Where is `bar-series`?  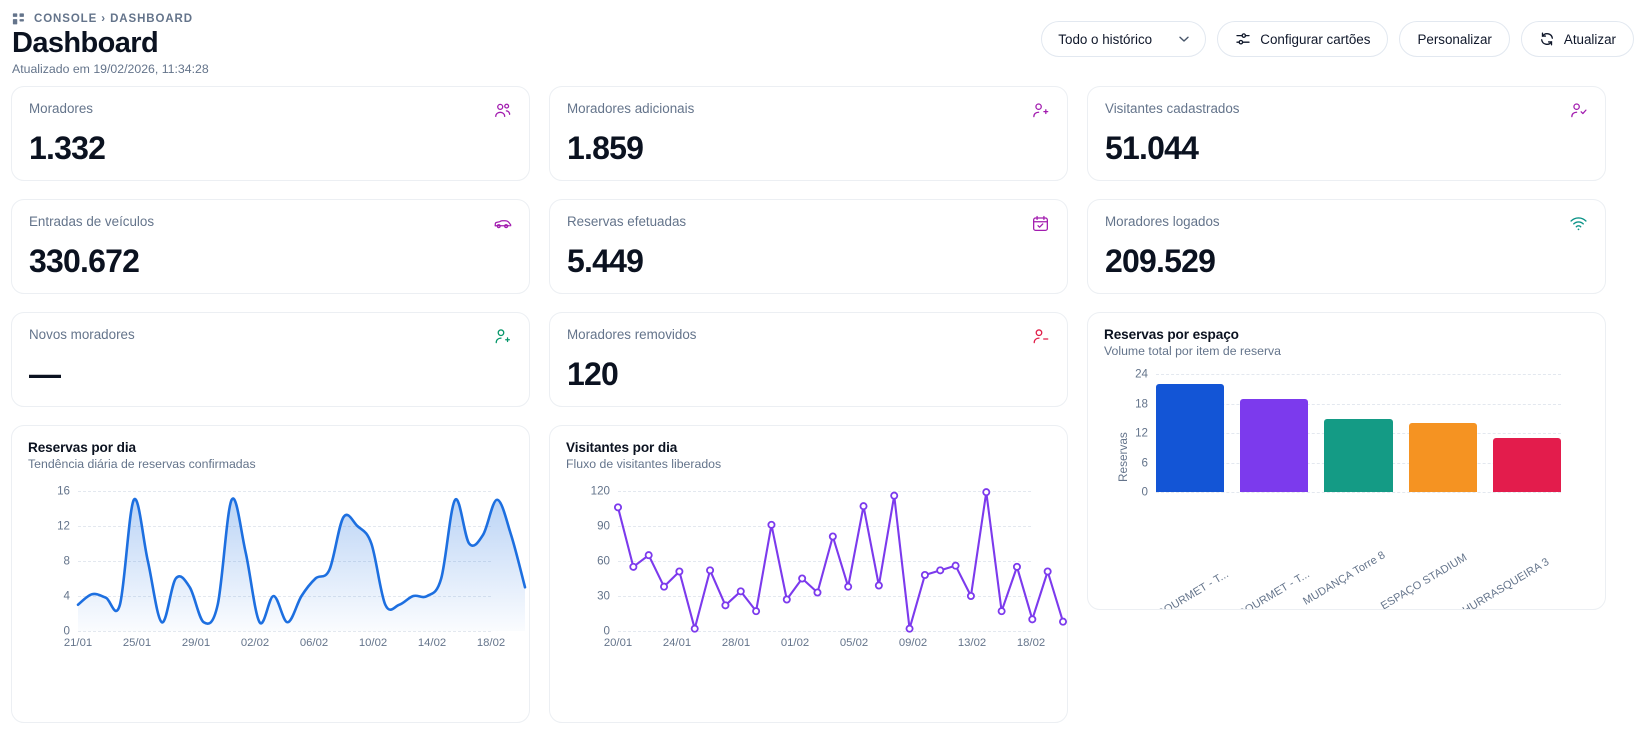 bar-series is located at coordinates (1359, 433).